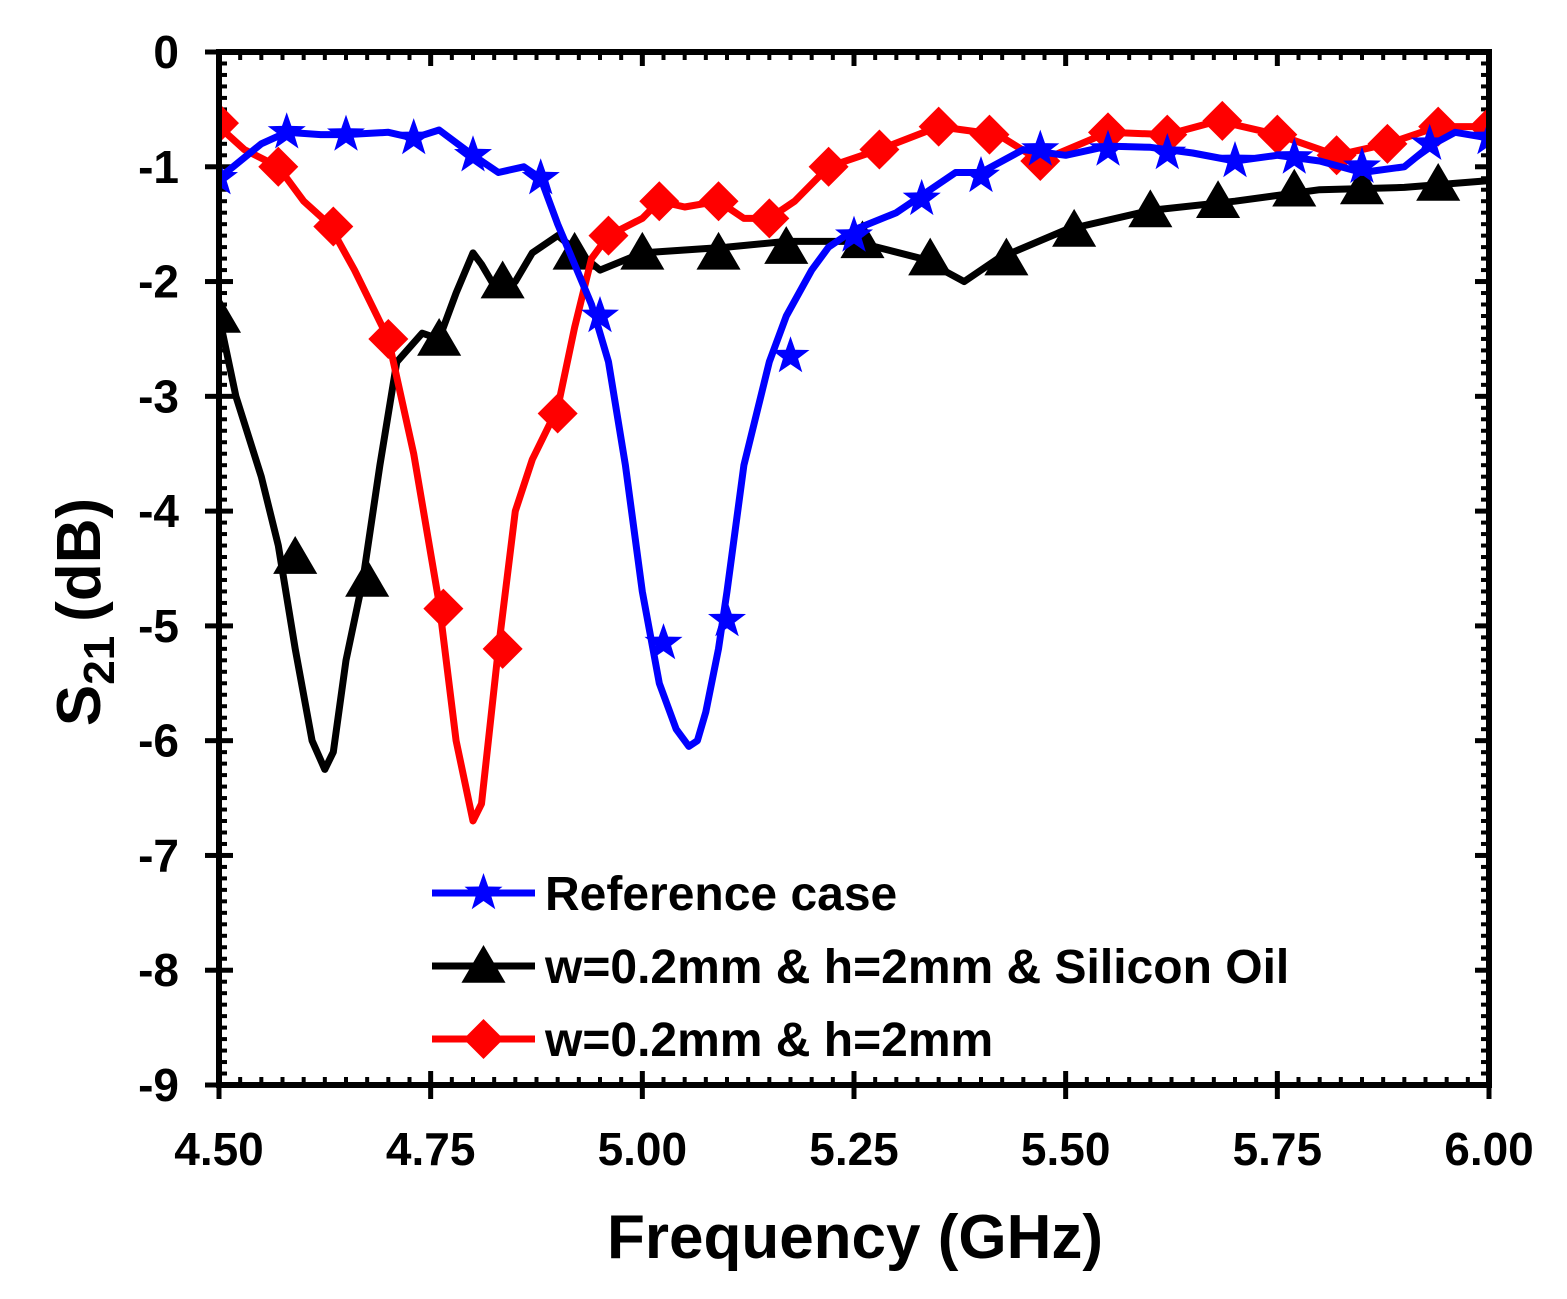  What do you see at coordinates (158, 970) in the screenshot?
I see `y-tick-label: -8` at bounding box center [158, 970].